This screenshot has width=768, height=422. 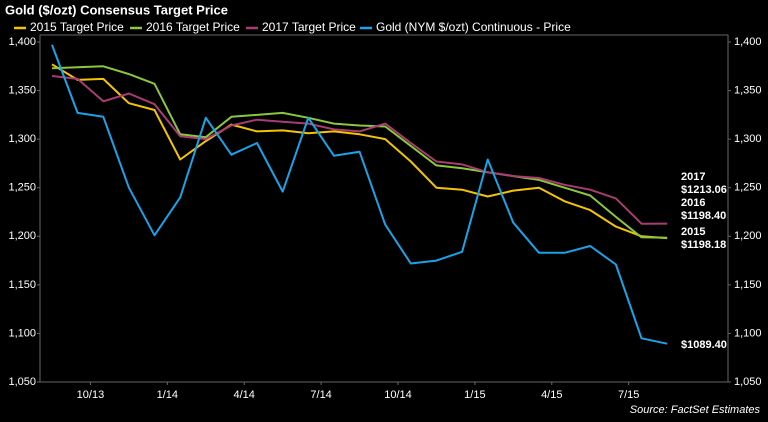 I want to click on y-tick-label: 1,100, so click(x=22, y=333).